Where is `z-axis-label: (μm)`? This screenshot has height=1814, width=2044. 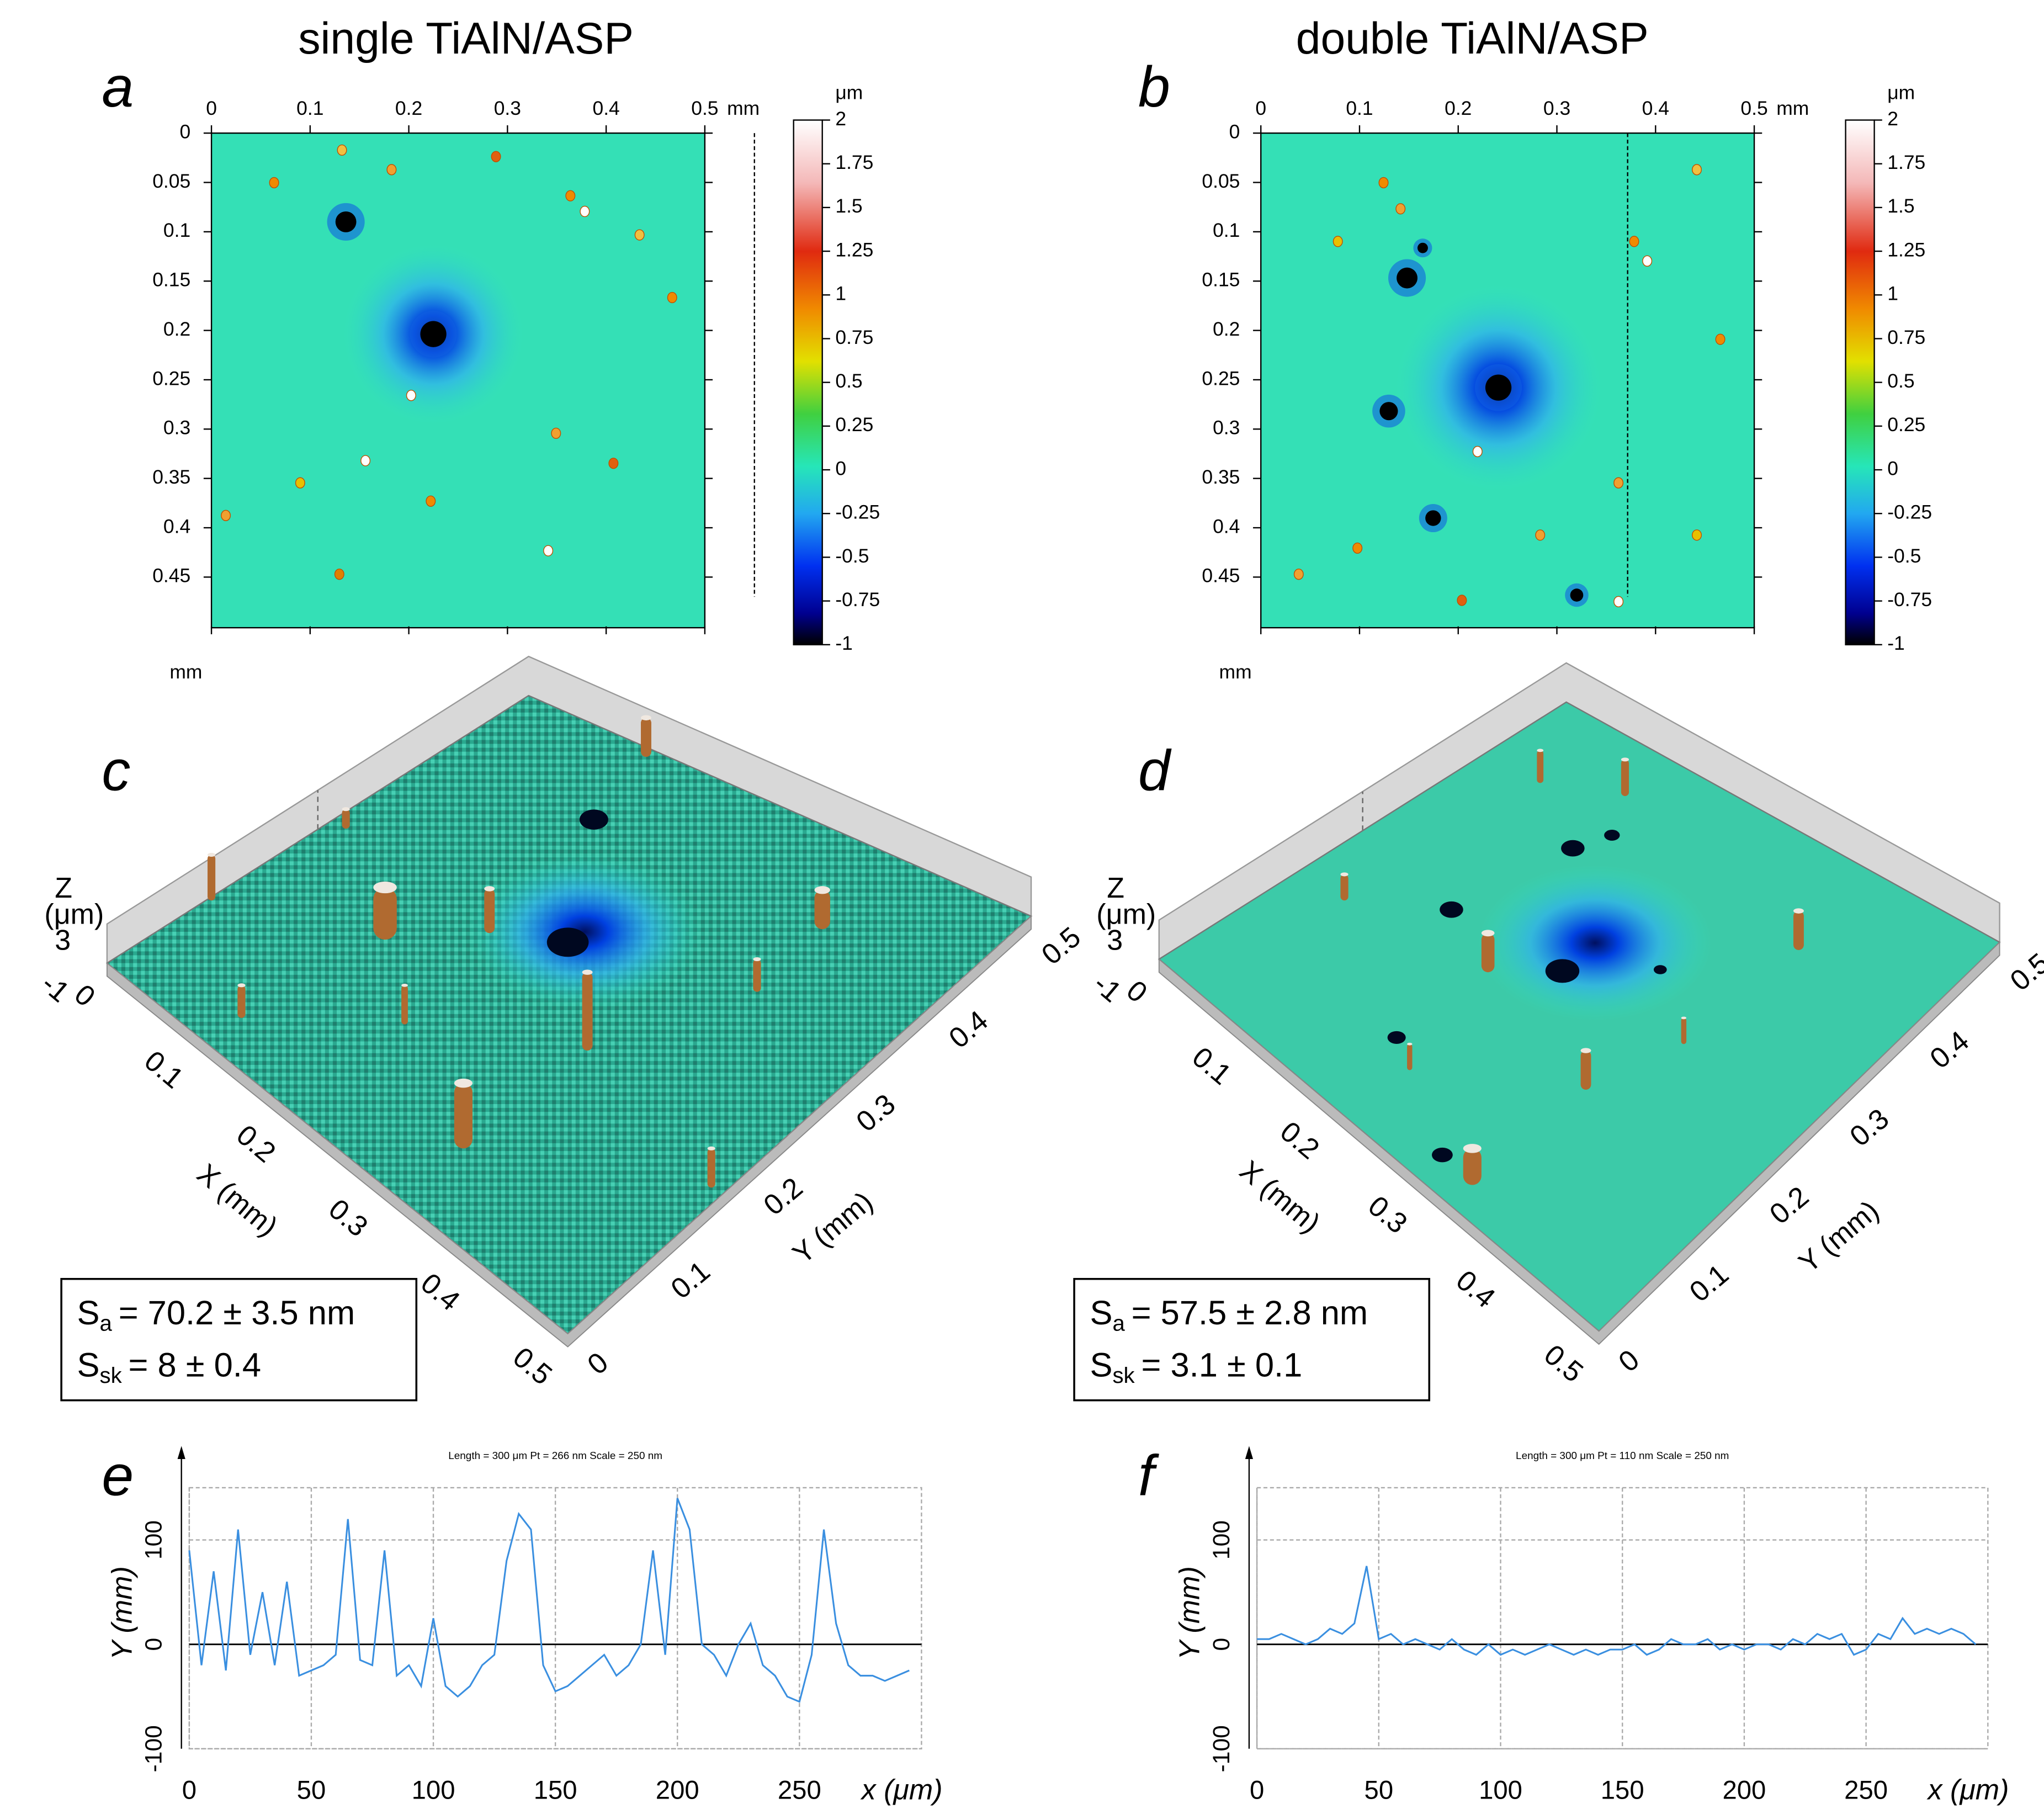 z-axis-label: (μm) is located at coordinates (74, 914).